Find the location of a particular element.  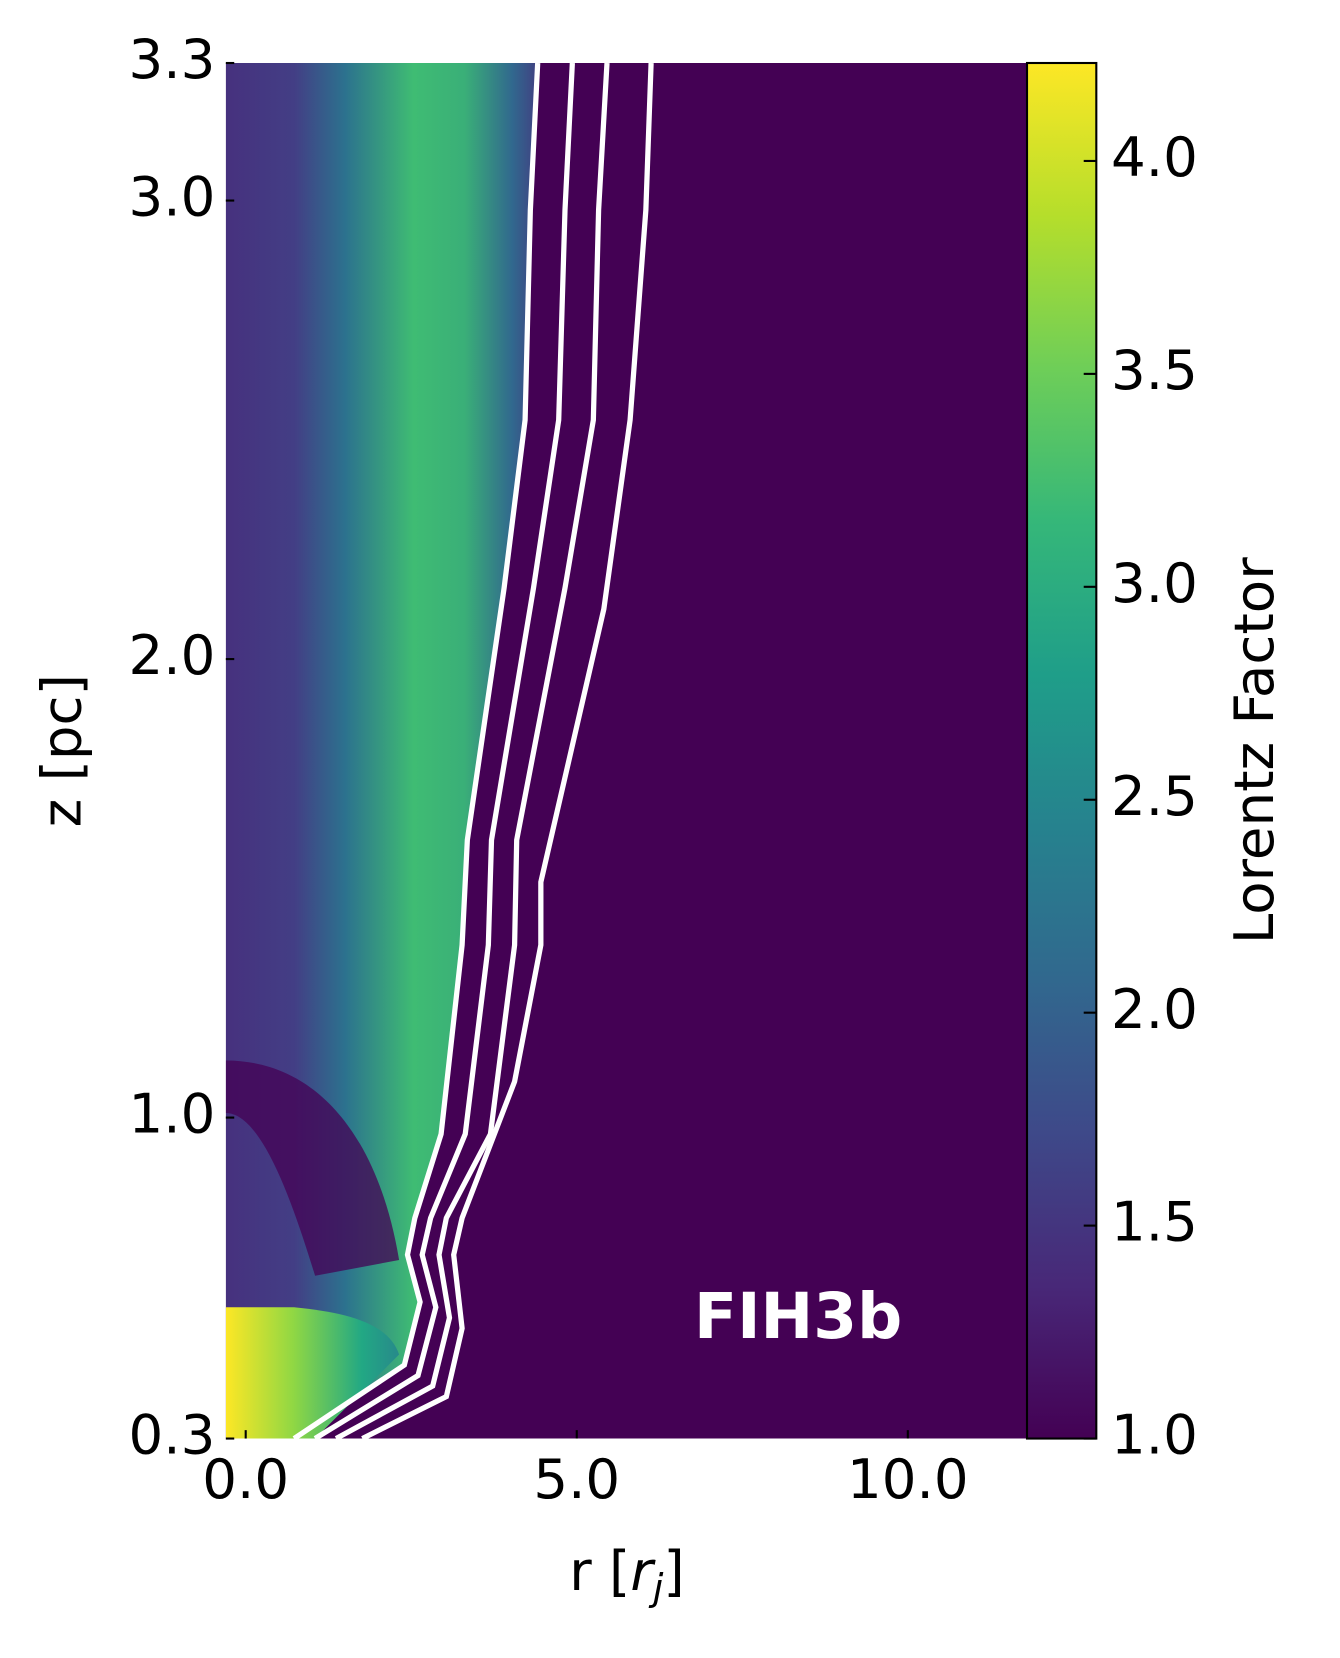

colorbar-tick-label: 3.5 is located at coordinates (1154, 370).